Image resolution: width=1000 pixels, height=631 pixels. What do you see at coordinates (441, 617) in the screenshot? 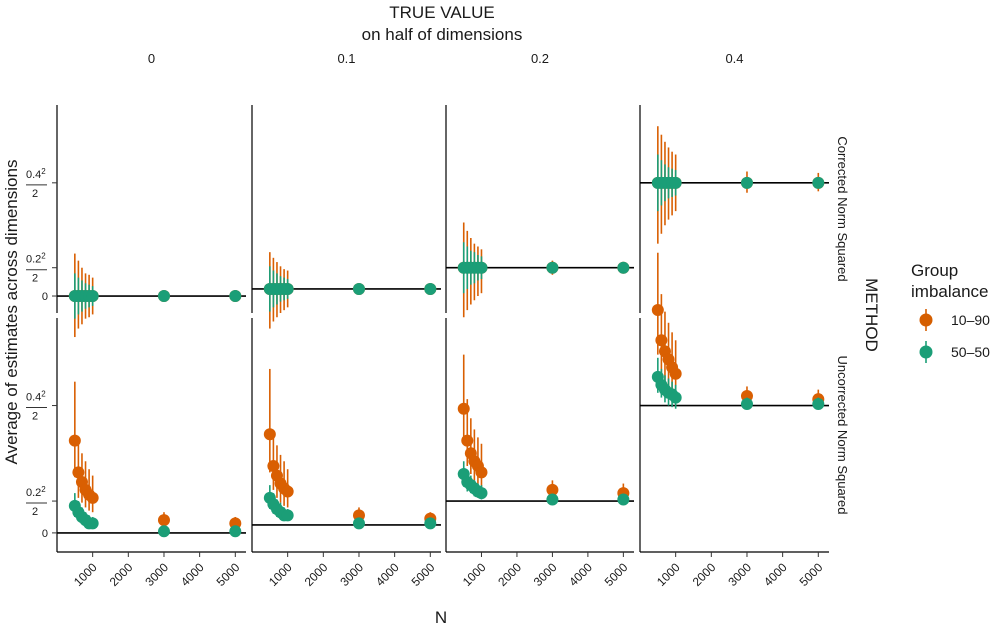
I see `x-axis-label: N` at bounding box center [441, 617].